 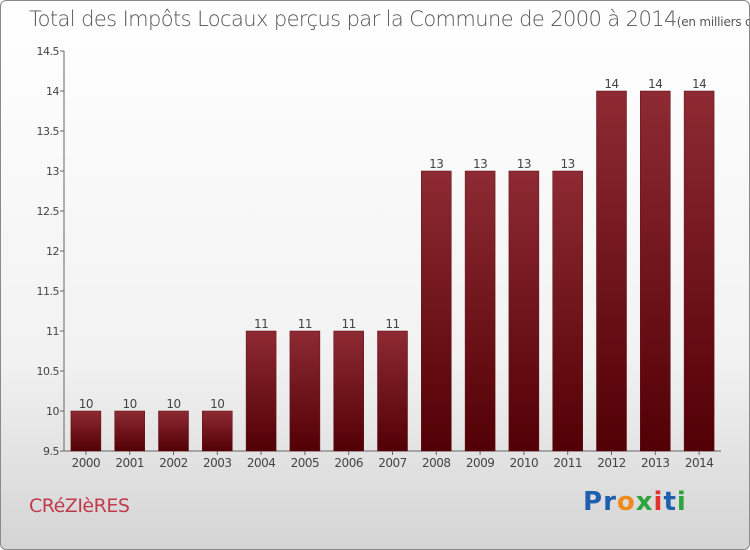 What do you see at coordinates (48, 371) in the screenshot?
I see `y-tick-label: 10.5` at bounding box center [48, 371].